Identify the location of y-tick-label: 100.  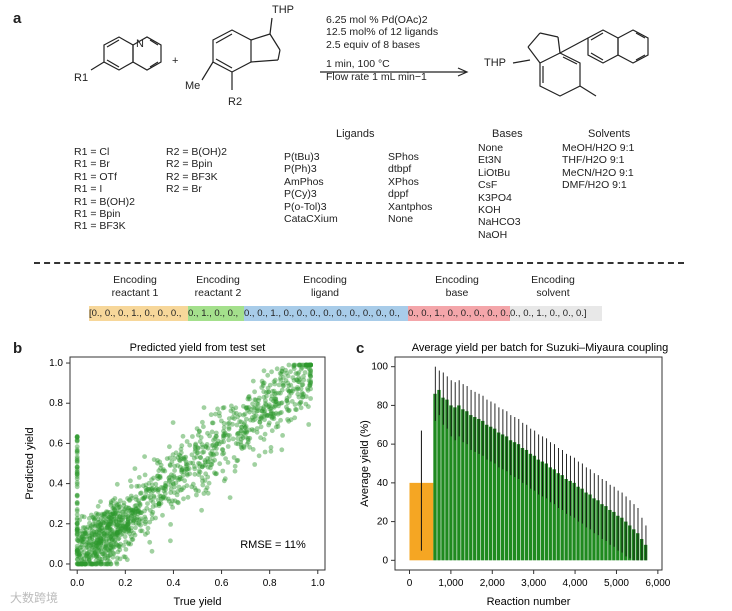
(379, 367).